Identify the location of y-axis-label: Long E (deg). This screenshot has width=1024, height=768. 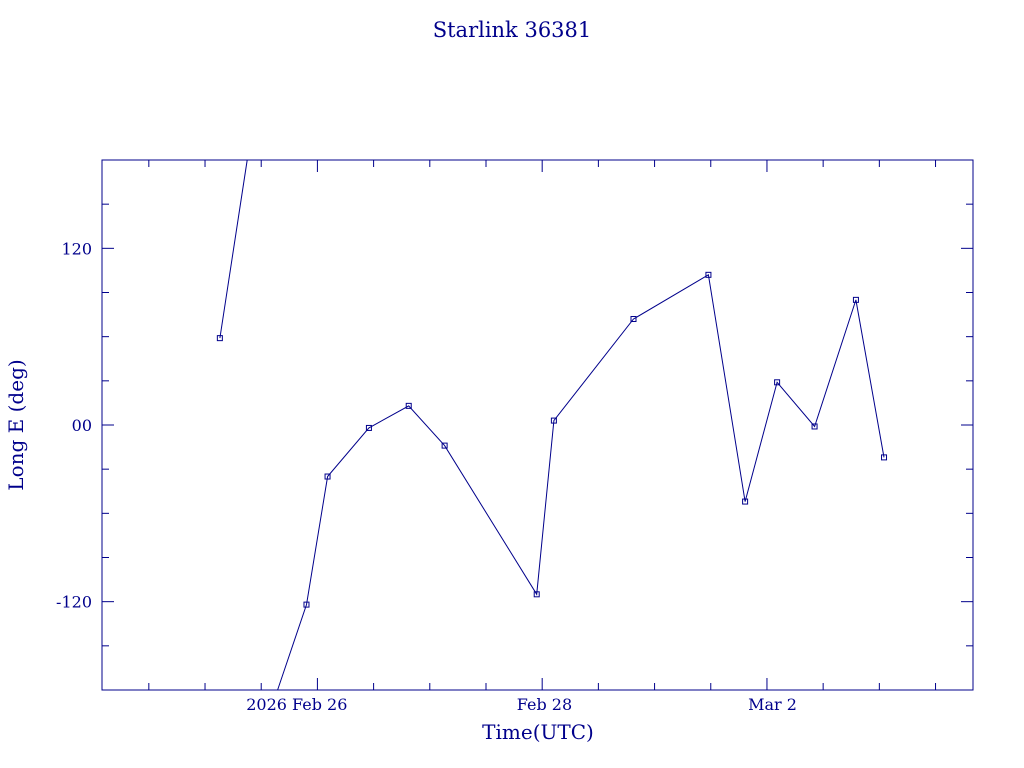
(16, 424).